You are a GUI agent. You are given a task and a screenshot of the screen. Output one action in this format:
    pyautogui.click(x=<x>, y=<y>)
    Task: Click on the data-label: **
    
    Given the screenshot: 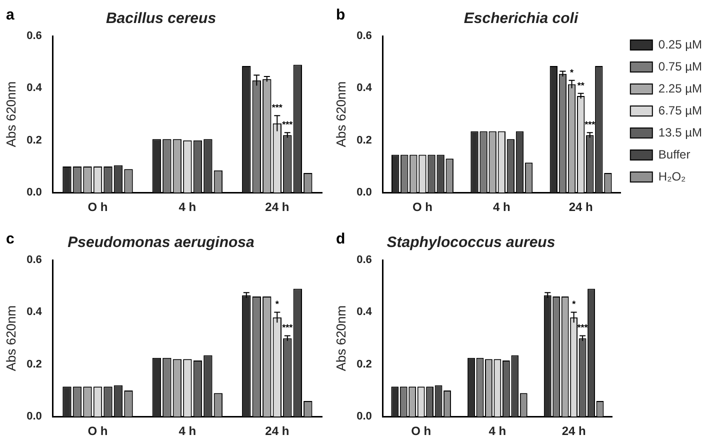 What is the action you would take?
    pyautogui.click(x=581, y=85)
    